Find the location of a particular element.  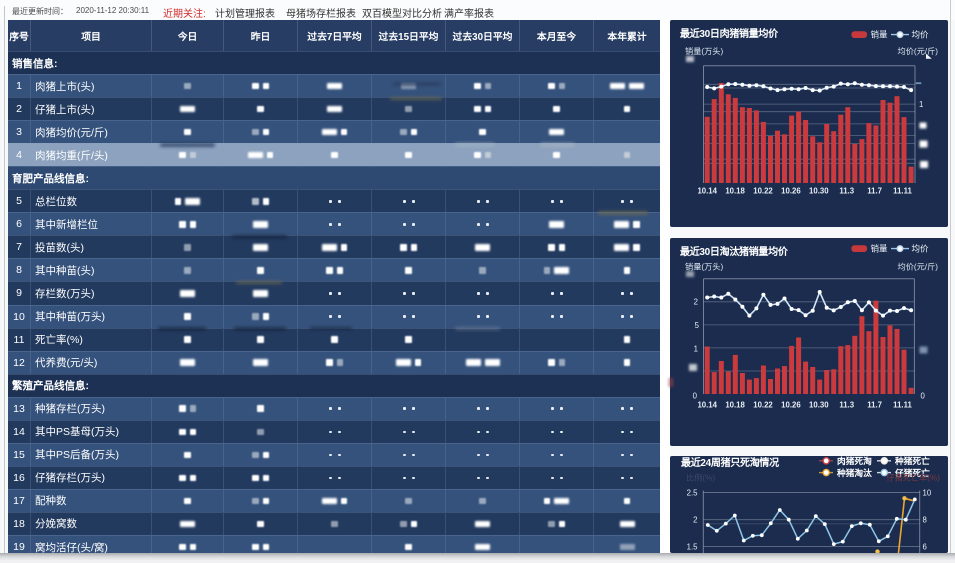

svg-text: 6 is located at coordinates (925, 547).